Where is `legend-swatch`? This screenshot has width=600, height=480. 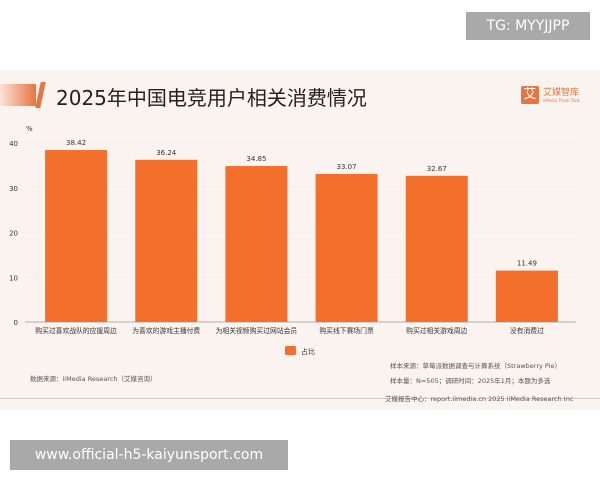 legend-swatch is located at coordinates (290, 350).